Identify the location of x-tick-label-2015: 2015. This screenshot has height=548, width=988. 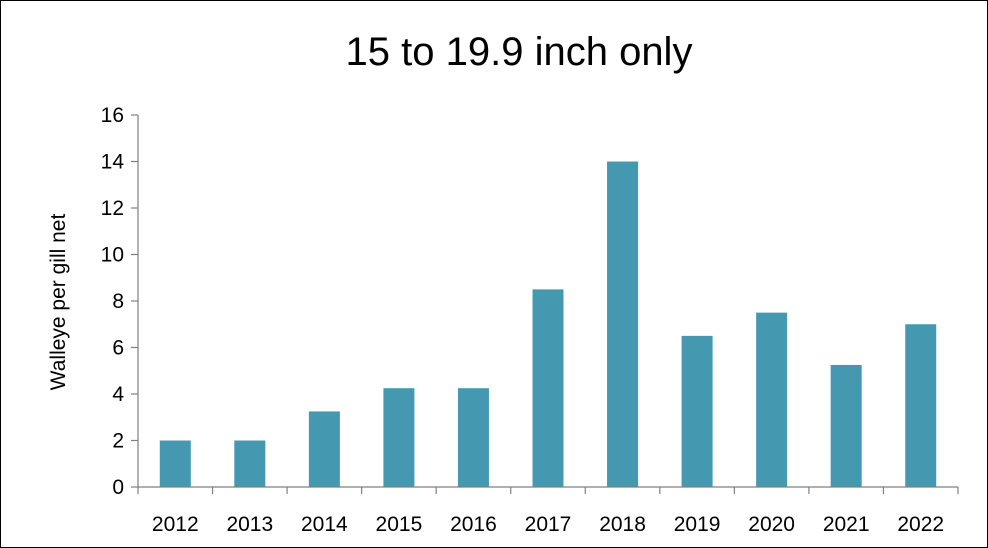
(399, 524).